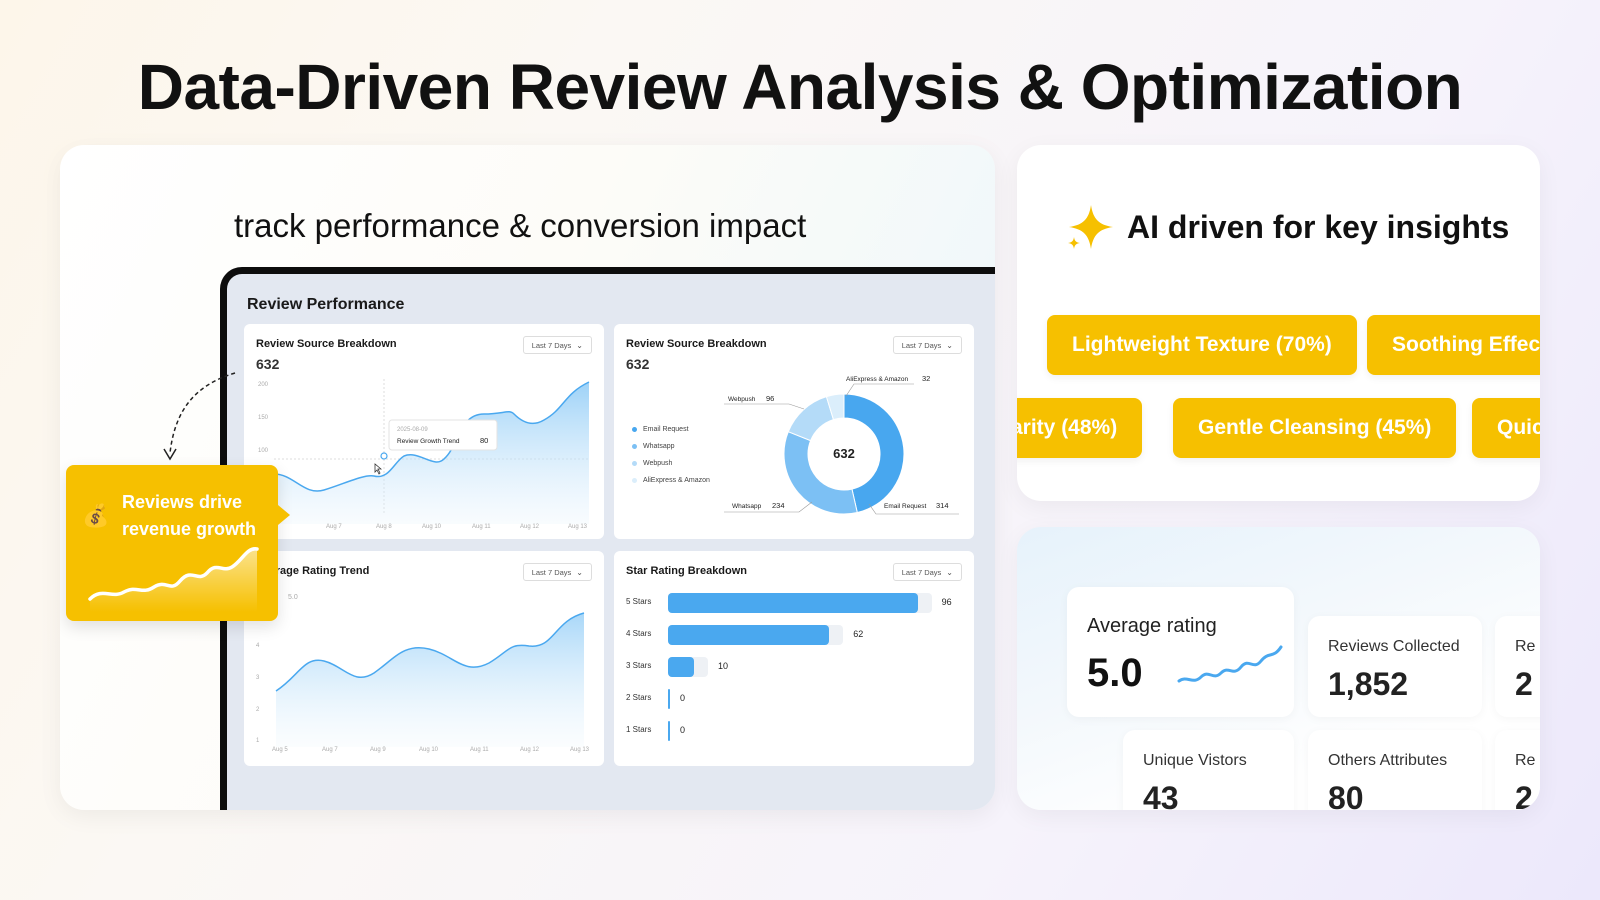 This screenshot has width=1600, height=900. I want to click on partial-stat-1: Re 2, so click(1517, 666).